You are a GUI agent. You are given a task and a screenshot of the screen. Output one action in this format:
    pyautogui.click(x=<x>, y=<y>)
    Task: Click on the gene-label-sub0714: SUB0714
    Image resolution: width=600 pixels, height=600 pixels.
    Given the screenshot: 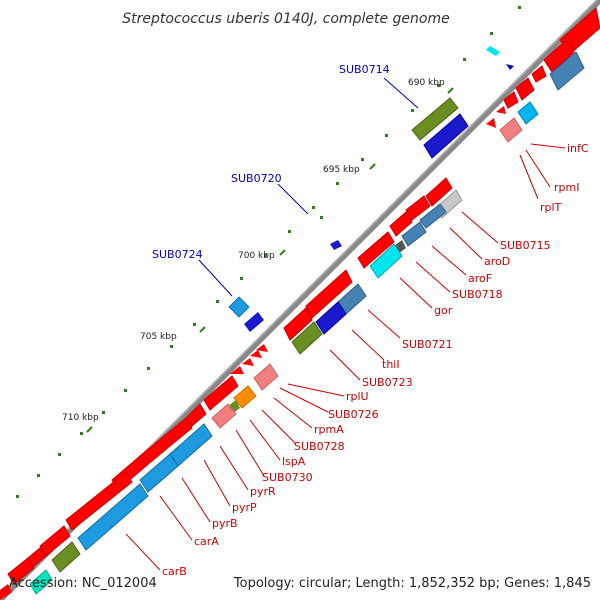 What is the action you would take?
    pyautogui.click(x=364, y=69)
    